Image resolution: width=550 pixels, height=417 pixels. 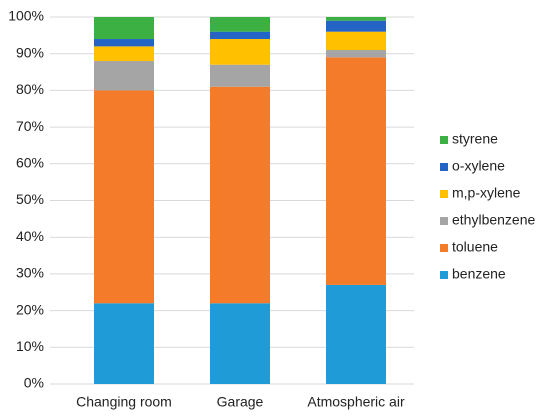 I want to click on x-tick-label: Atmospheric air, so click(x=356, y=402).